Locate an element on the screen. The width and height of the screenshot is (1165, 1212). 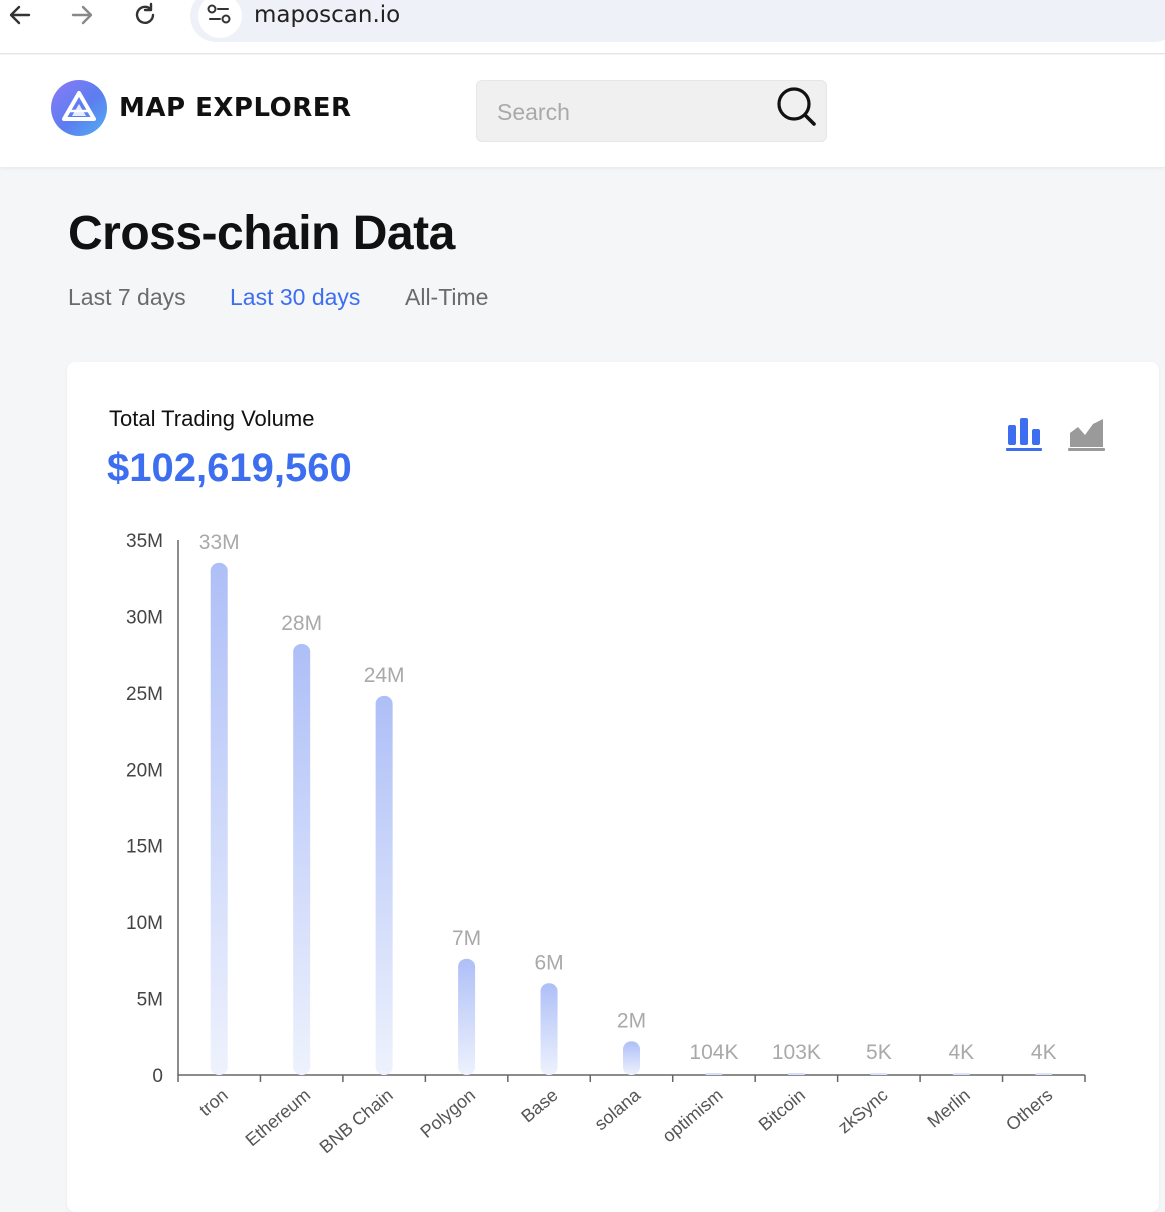
x-category-label: tron is located at coordinates (213, 1102).